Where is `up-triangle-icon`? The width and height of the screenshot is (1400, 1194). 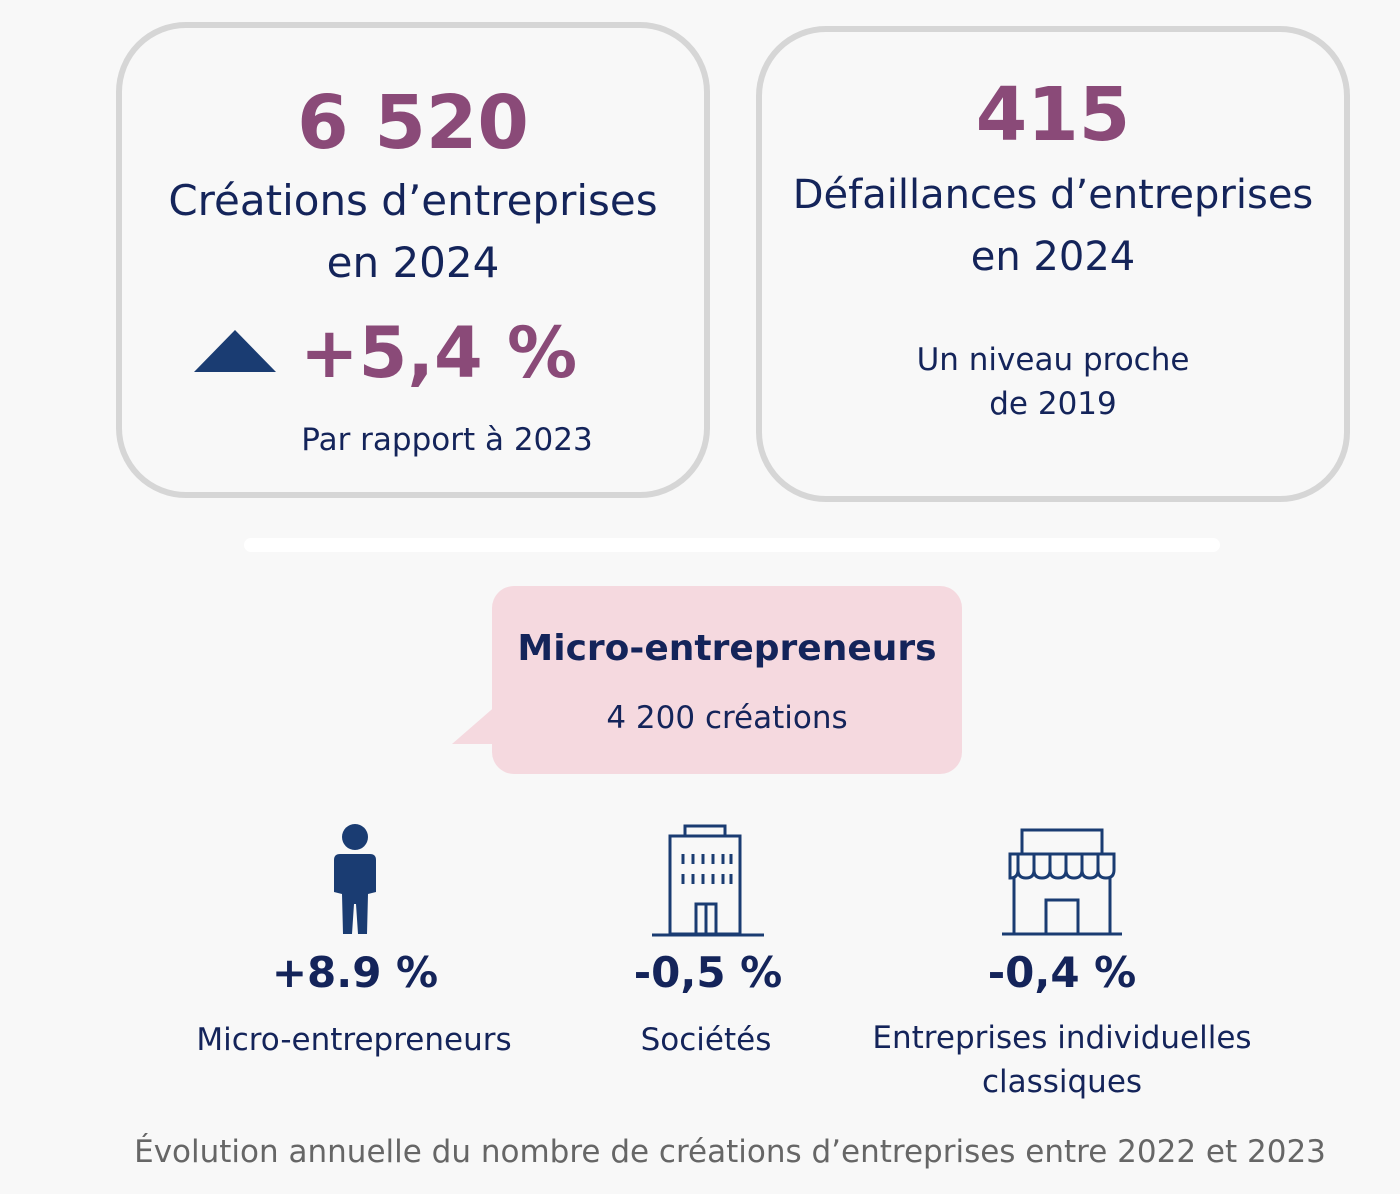
up-triangle-icon is located at coordinates (235, 351).